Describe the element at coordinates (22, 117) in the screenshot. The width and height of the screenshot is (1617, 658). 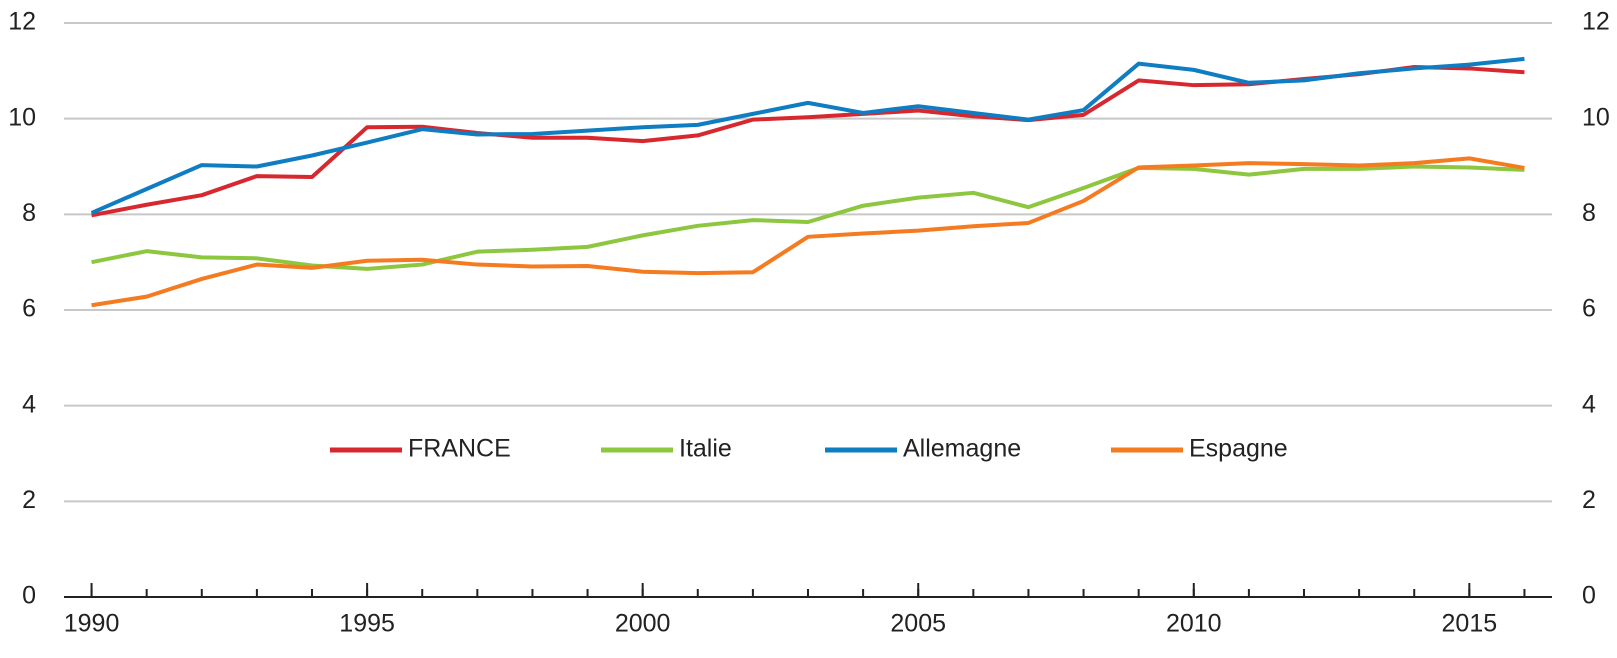
I see `y-tick-label: 10` at that location.